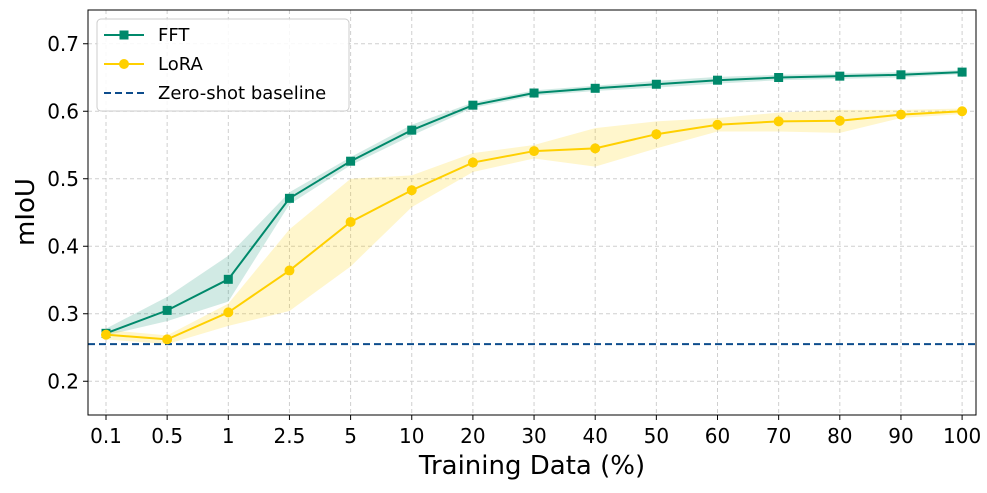 The width and height of the screenshot is (987, 493). I want to click on x-tick-label: 2.5, so click(290, 436).